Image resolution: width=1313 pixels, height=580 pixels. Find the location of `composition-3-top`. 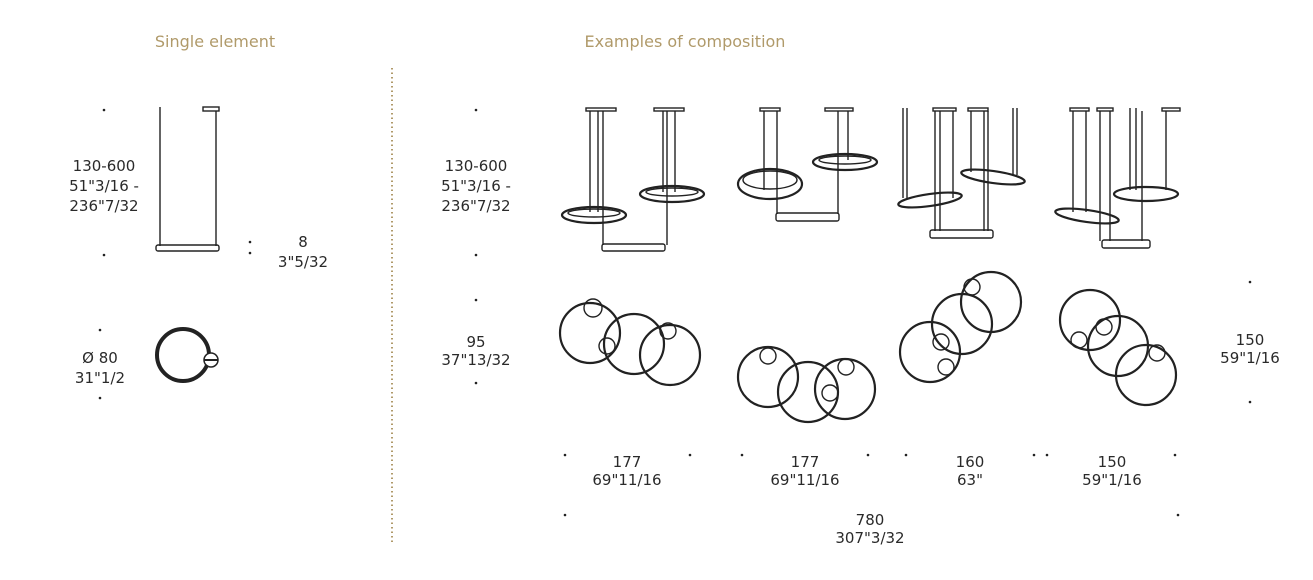

composition-3-top is located at coordinates (960, 327).